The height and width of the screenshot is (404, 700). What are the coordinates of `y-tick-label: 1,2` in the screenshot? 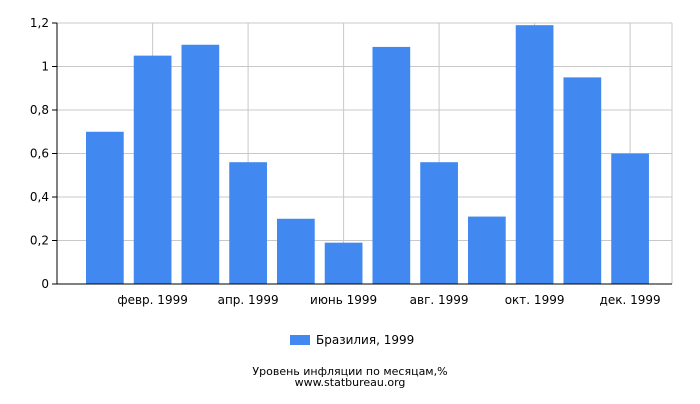 It's located at (39, 23).